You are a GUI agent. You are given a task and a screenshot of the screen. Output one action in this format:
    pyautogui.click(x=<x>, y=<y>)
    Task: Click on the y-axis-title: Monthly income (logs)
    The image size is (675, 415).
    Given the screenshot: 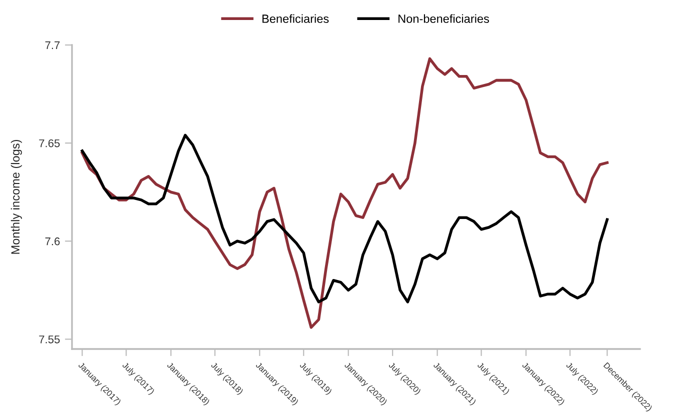 What is the action you would take?
    pyautogui.click(x=16, y=197)
    